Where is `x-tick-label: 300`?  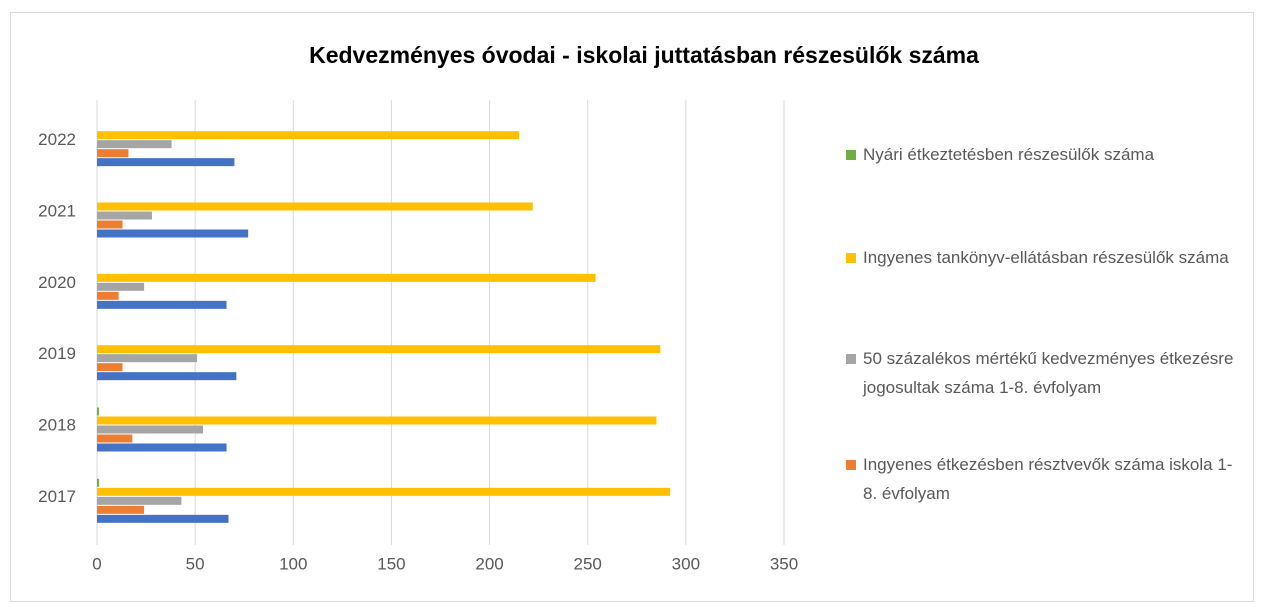 x-tick-label: 300 is located at coordinates (686, 563).